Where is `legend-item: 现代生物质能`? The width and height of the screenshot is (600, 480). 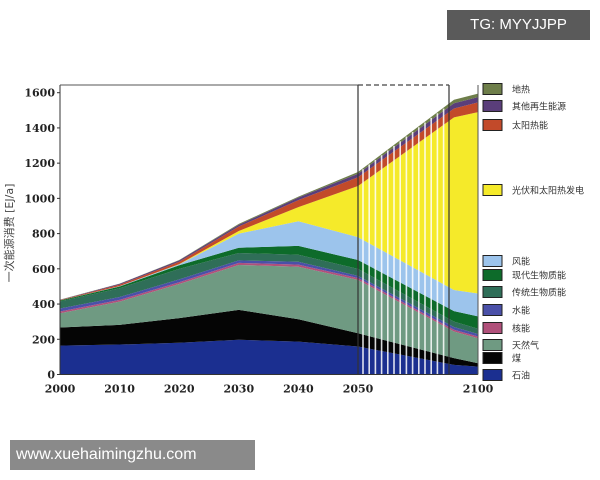 legend-item: 现代生物质能 is located at coordinates (524, 275).